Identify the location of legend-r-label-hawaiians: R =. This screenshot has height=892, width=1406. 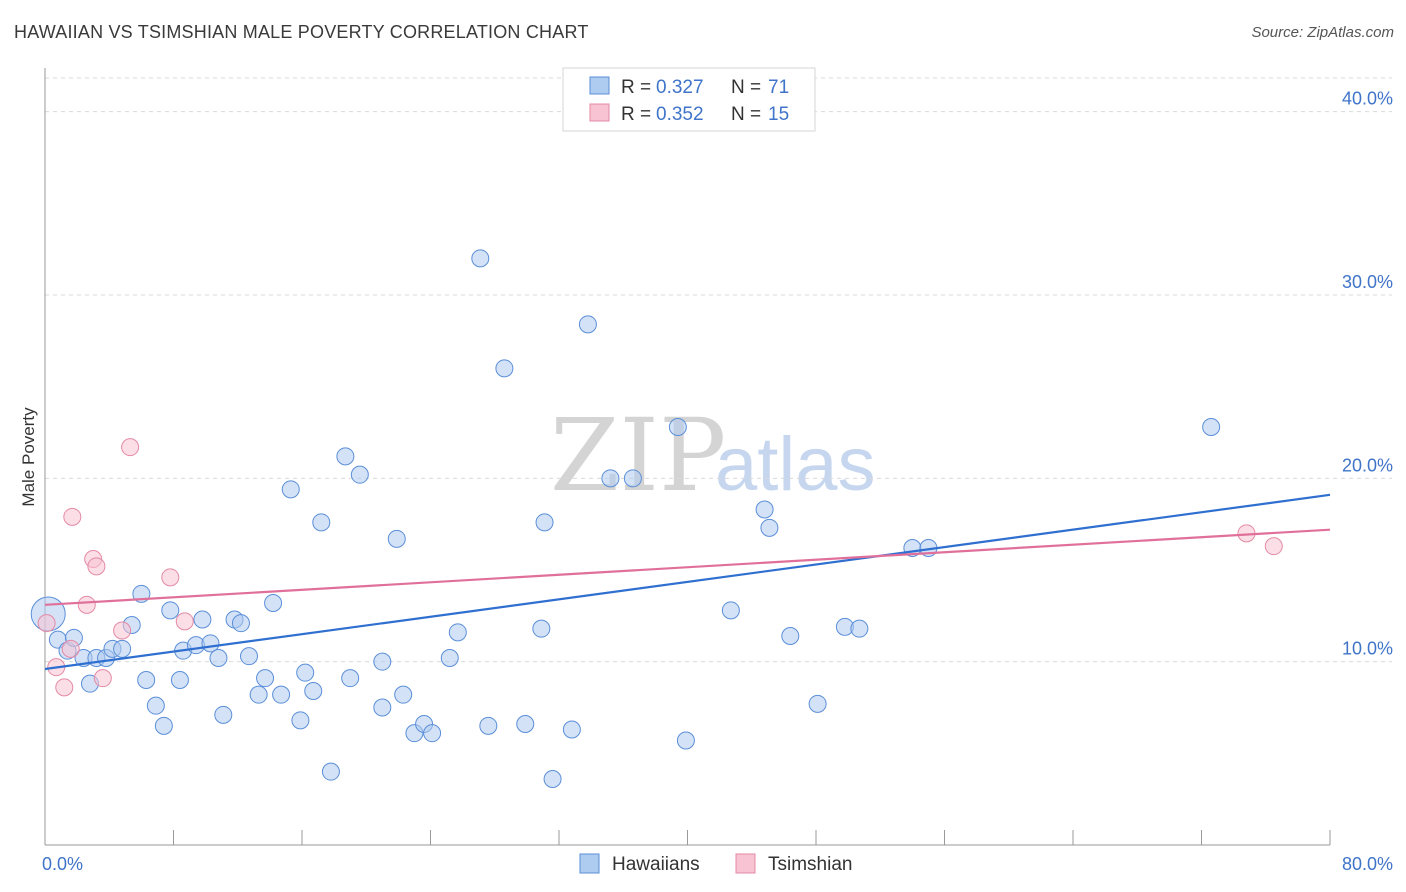
(636, 87).